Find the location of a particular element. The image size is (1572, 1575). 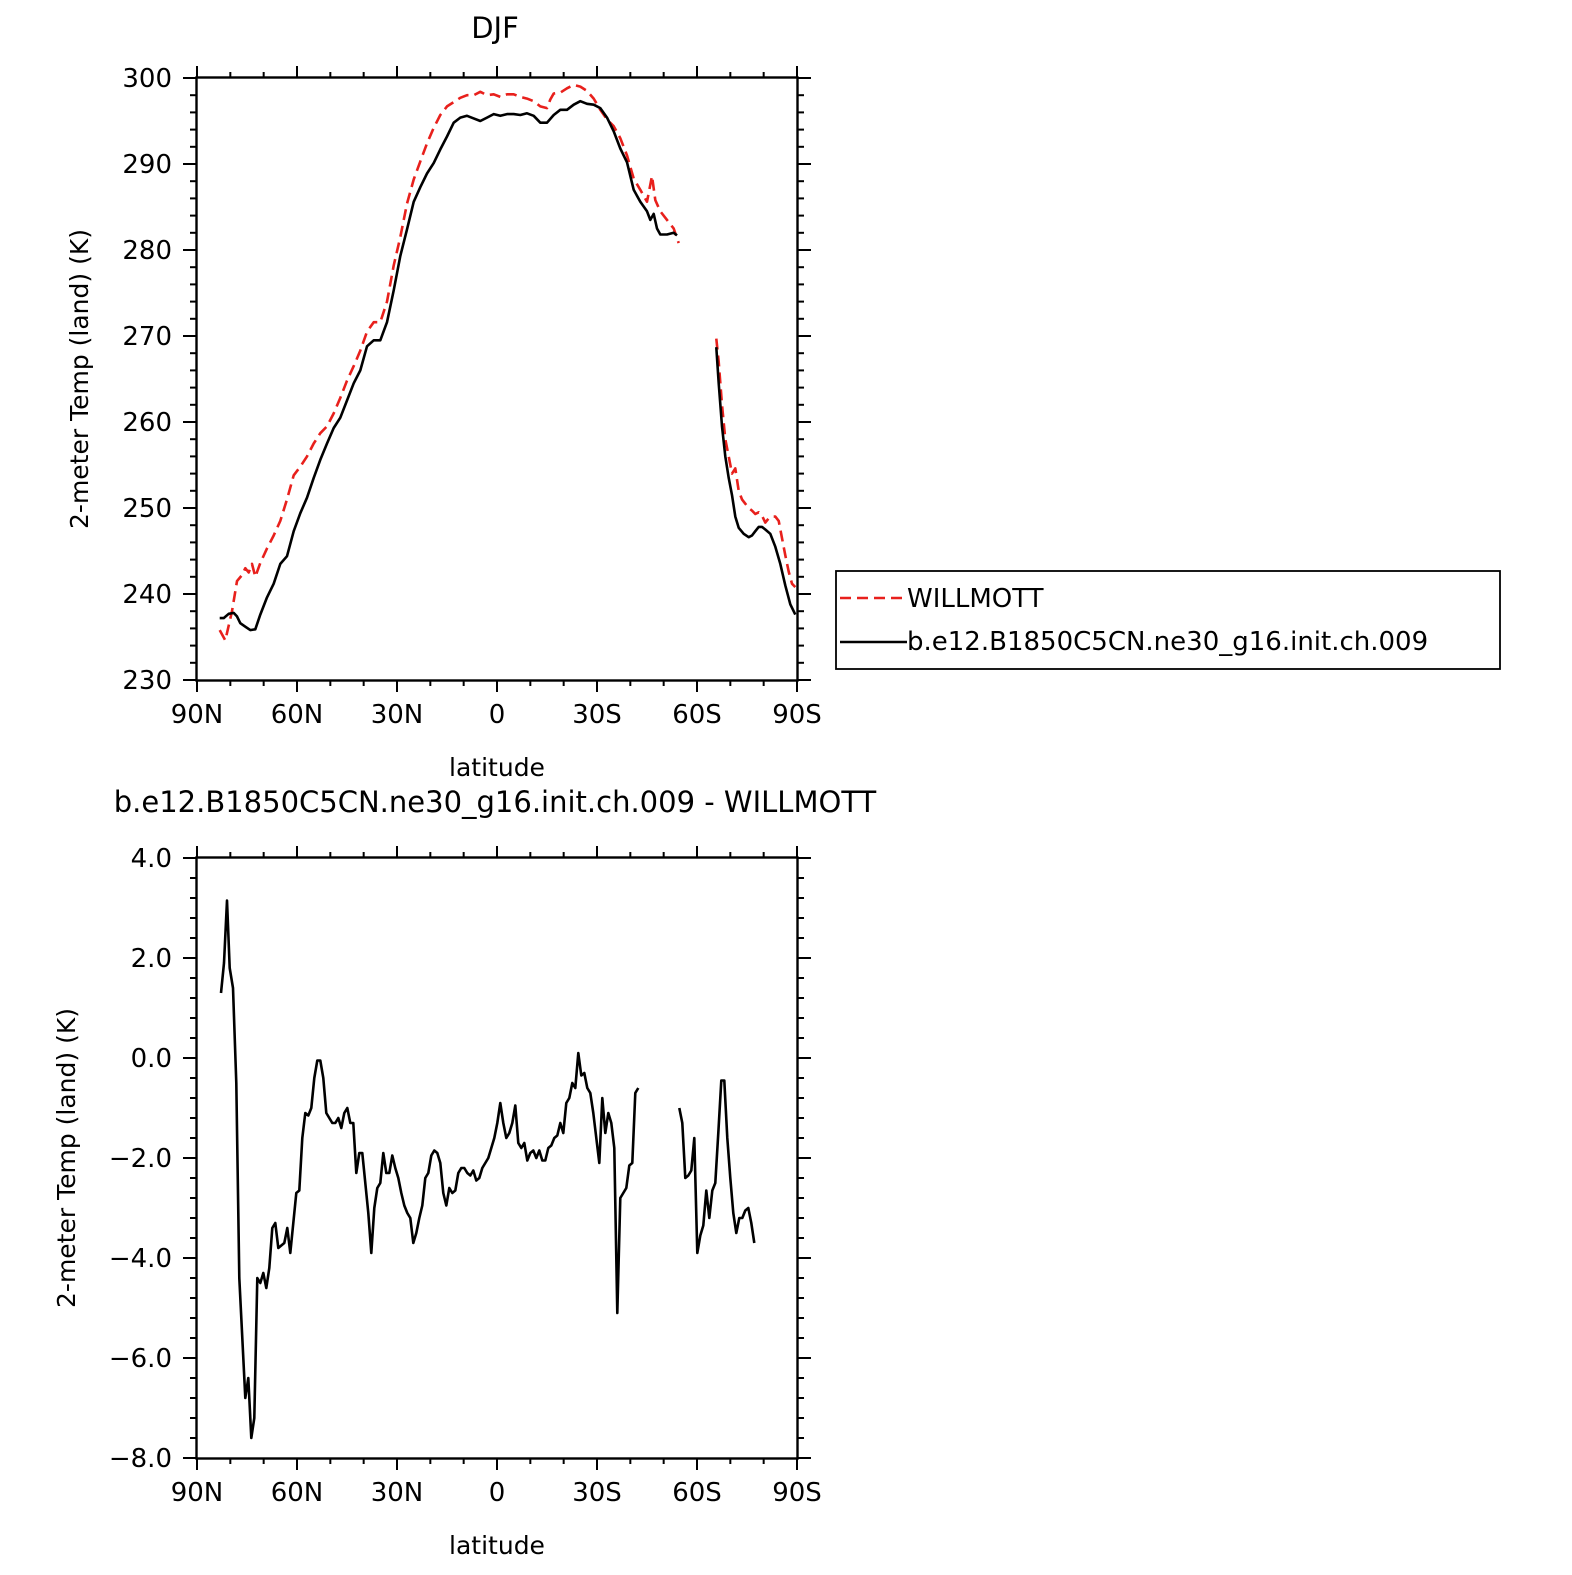

top-xtick-label-3: 0 is located at coordinates (497, 715).